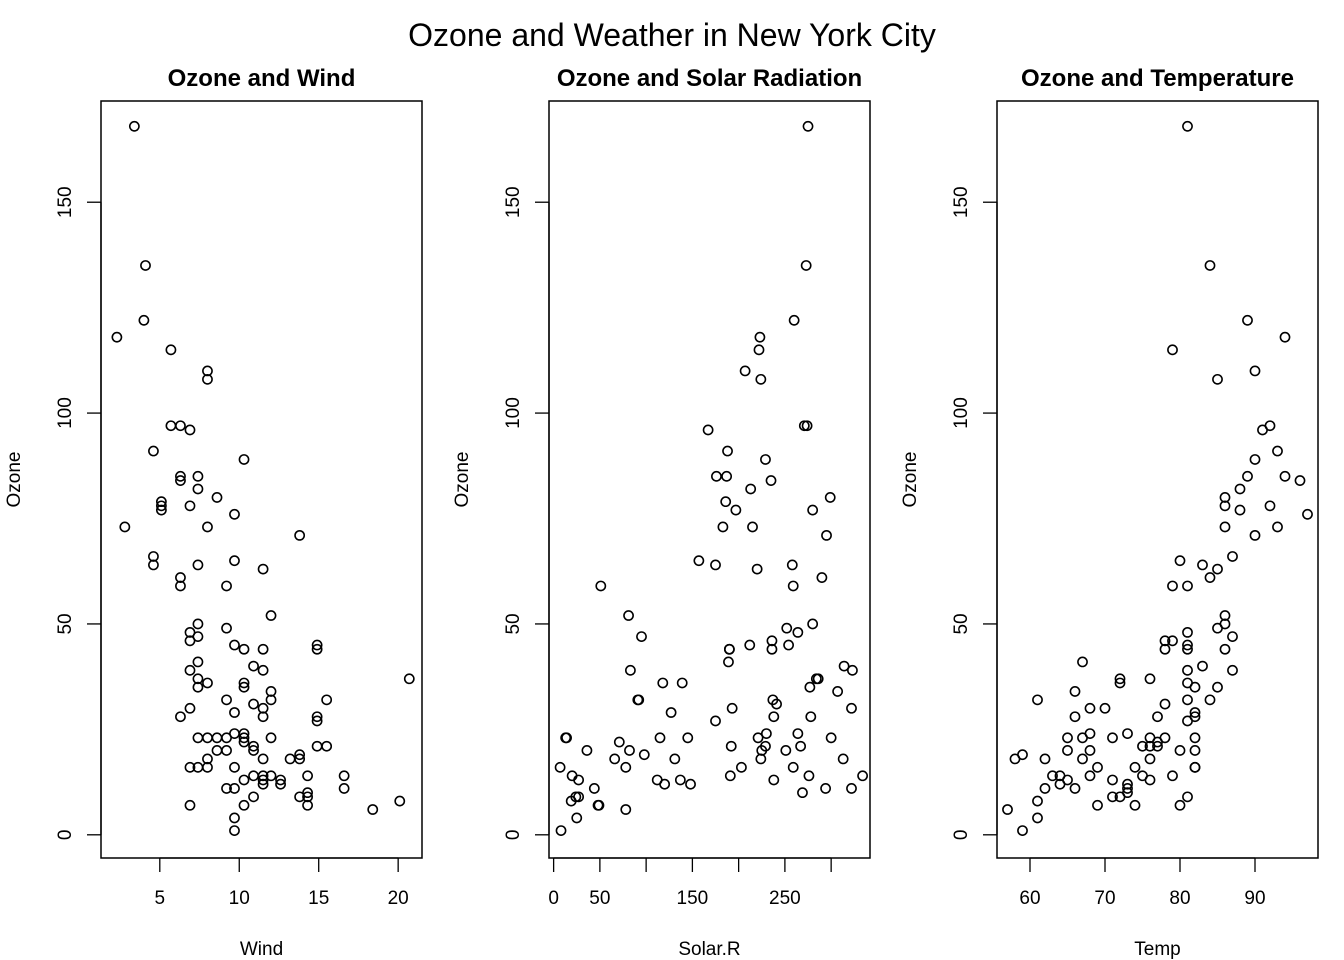  Describe the element at coordinates (65, 623) in the screenshot. I see `y-tick-label: 50` at that location.